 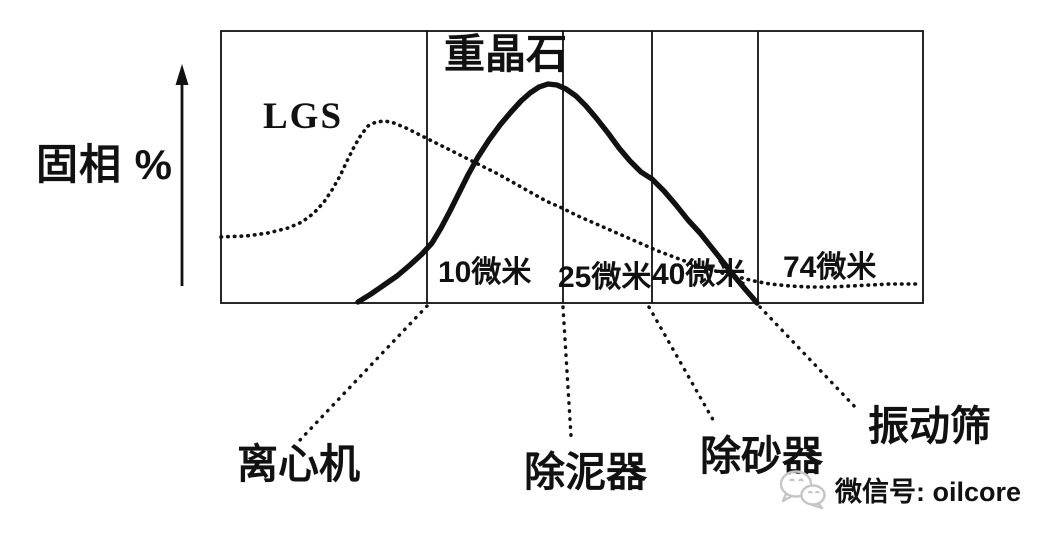 I want to click on wechat-icon, so click(x=803, y=492).